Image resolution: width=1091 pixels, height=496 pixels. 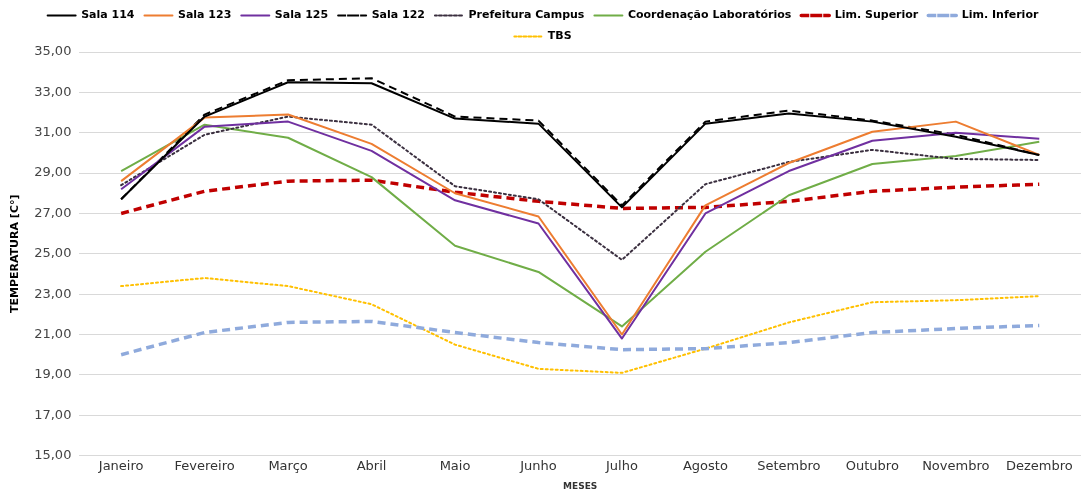 I want to click on y-tick-label: 27,00, so click(x=53, y=212).